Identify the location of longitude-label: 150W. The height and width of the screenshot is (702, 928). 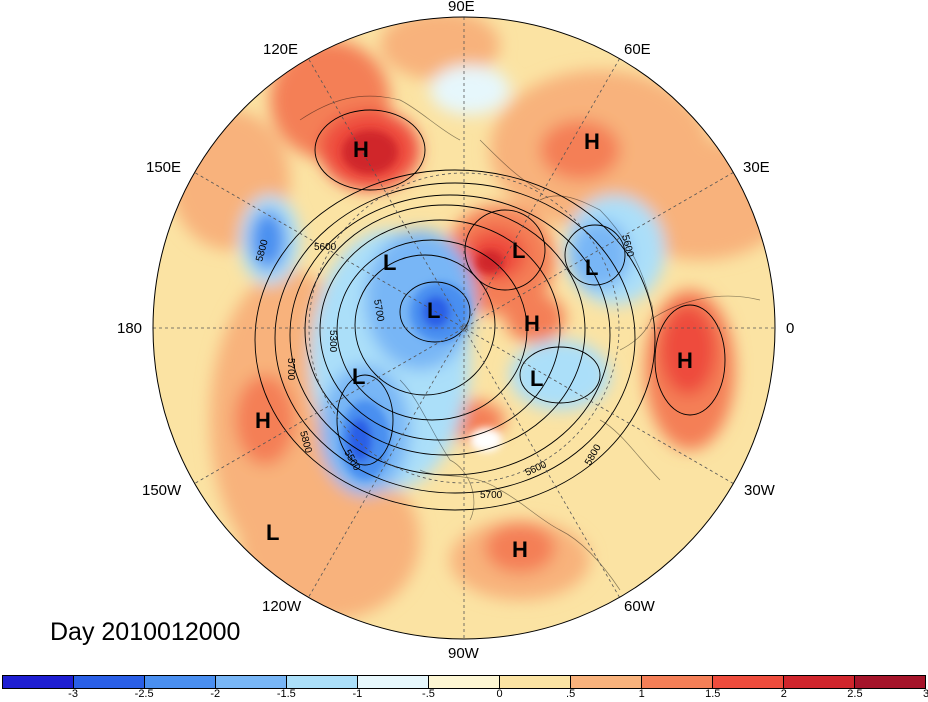
(162, 490).